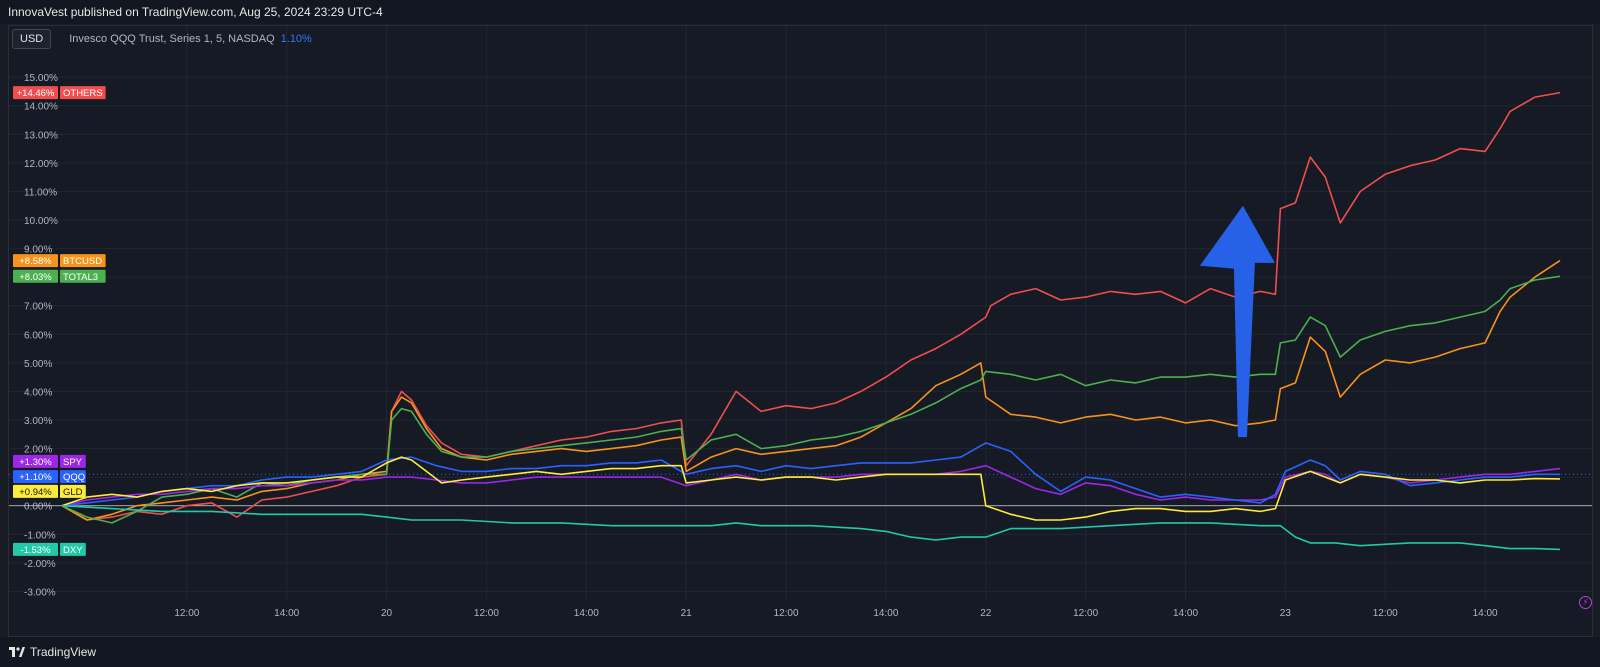 The height and width of the screenshot is (667, 1600). I want to click on series-value-text: +0.94%, so click(35, 492).